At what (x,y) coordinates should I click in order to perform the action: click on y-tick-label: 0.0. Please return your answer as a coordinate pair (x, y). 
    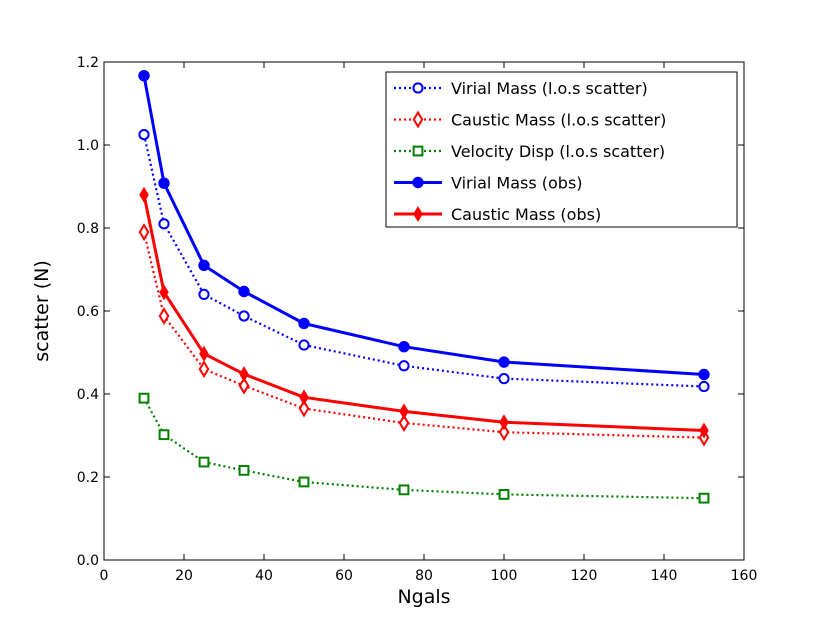
    Looking at the image, I should click on (88, 561).